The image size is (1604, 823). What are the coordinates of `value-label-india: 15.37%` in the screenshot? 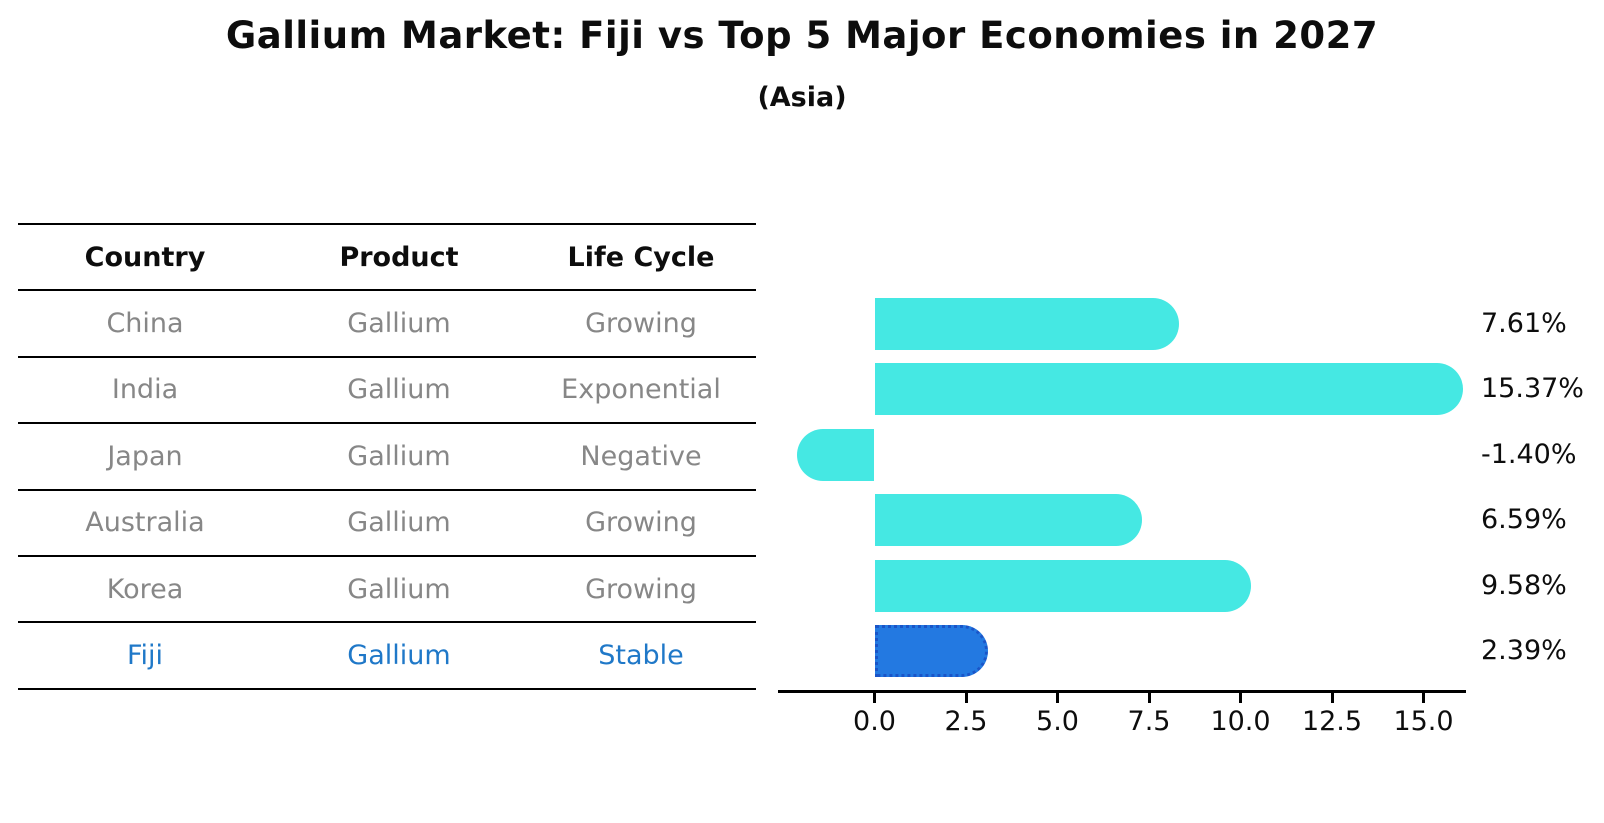 It's located at (1532, 389).